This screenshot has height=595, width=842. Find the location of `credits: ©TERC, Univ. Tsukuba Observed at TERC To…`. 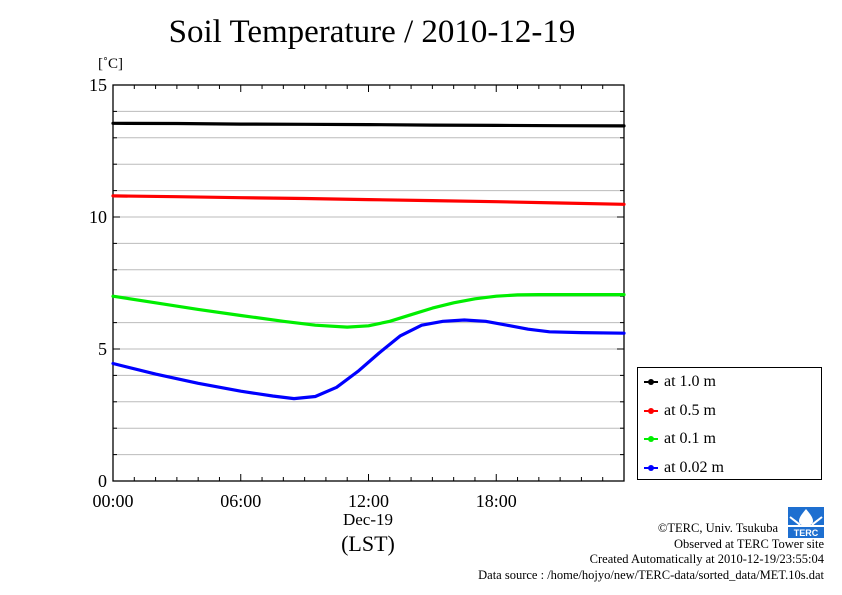

credits: ©TERC, Univ. Tsukuba Observed at TERC To… is located at coordinates (651, 552).